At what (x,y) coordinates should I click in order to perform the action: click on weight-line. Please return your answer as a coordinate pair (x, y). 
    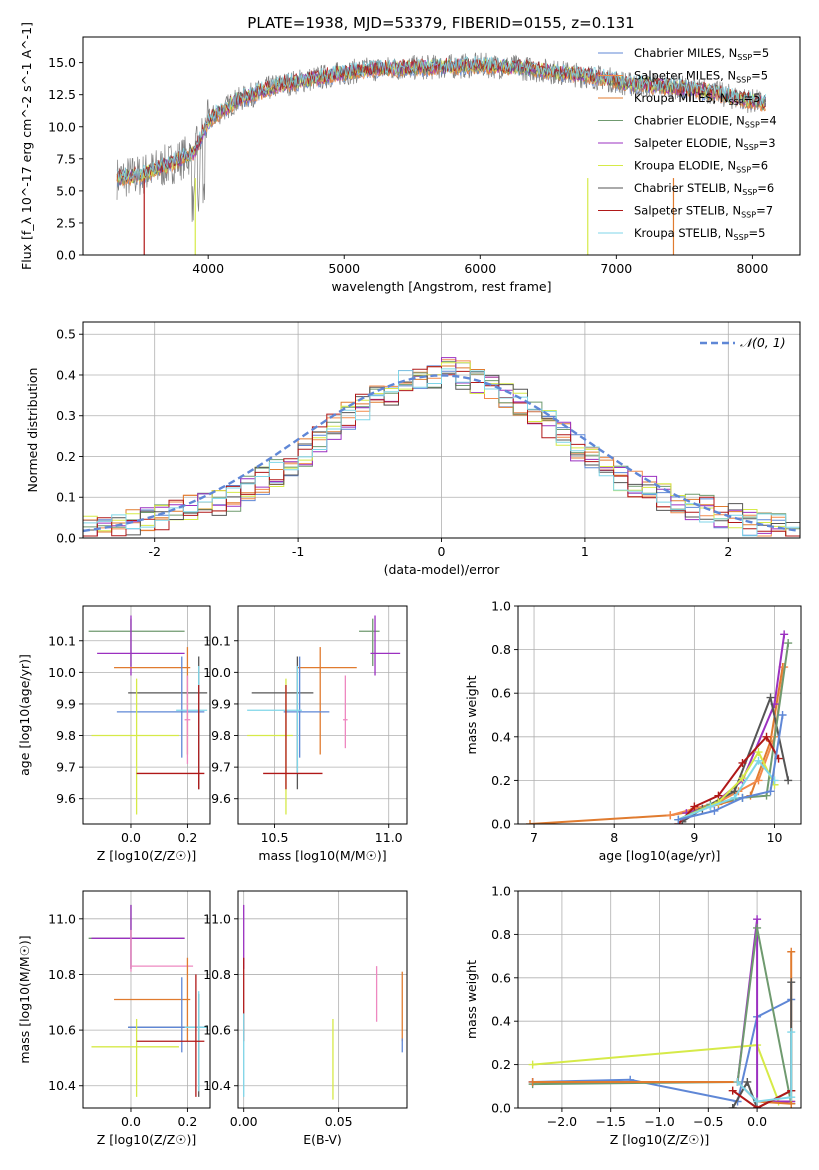
    Looking at the image, I should click on (728, 779).